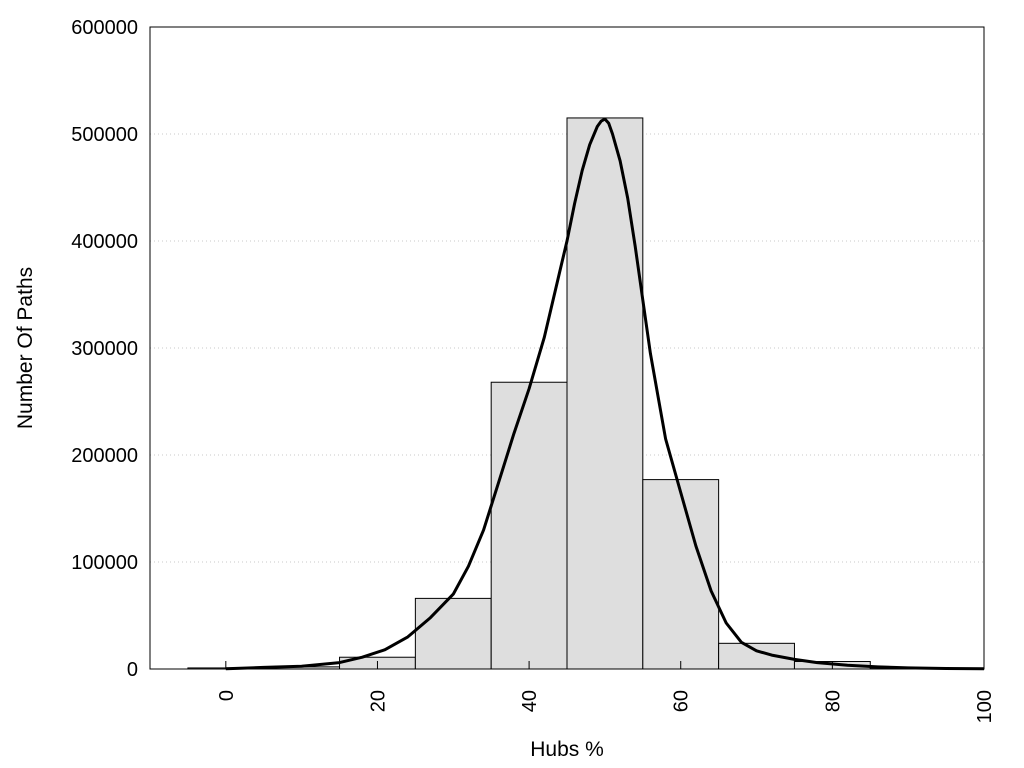  I want to click on x-axis: 0 20 40 60 80 100, so click(606, 692).